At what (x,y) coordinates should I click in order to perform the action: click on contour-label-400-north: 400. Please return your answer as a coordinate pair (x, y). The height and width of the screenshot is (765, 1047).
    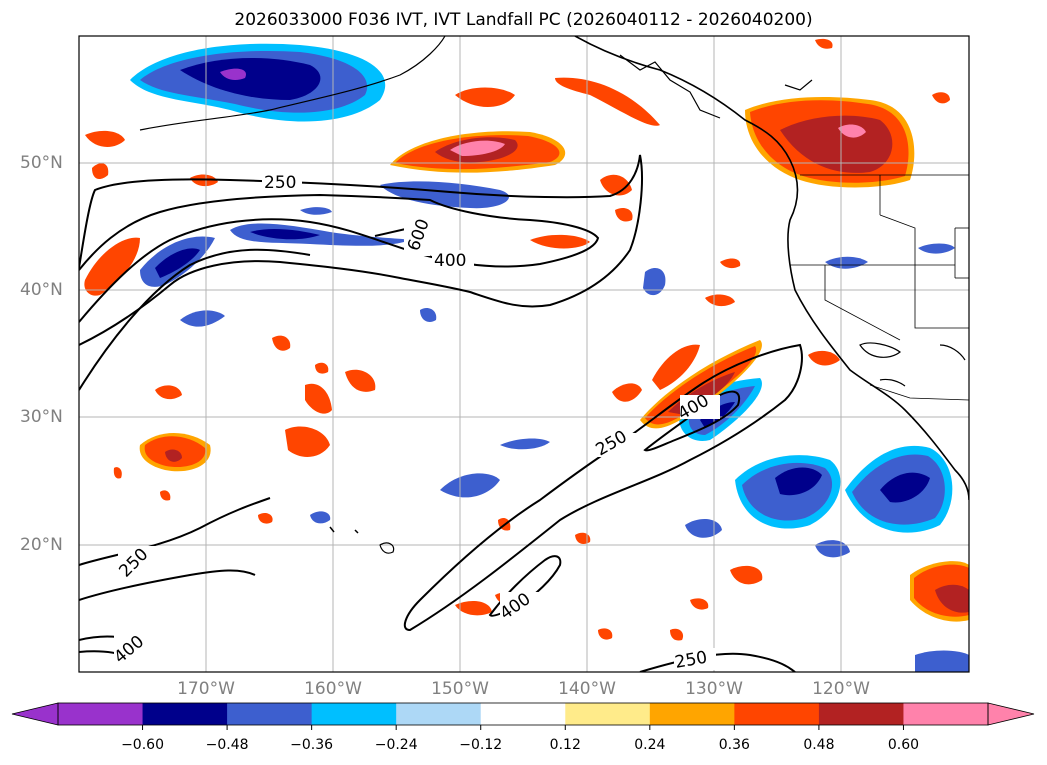
    Looking at the image, I should click on (450, 261).